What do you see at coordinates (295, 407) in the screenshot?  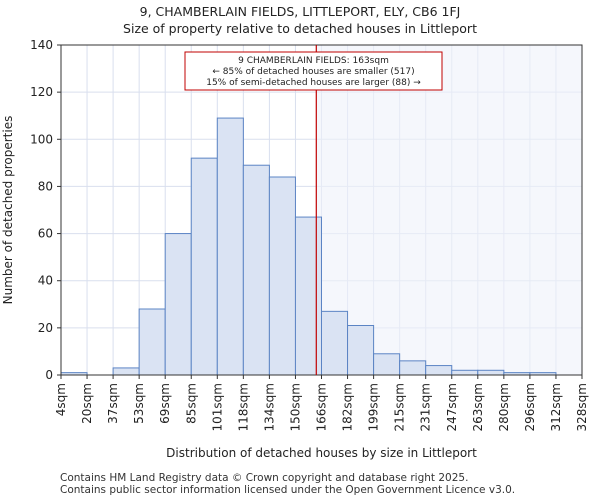 I see `x-tick-label: 150sqm` at bounding box center [295, 407].